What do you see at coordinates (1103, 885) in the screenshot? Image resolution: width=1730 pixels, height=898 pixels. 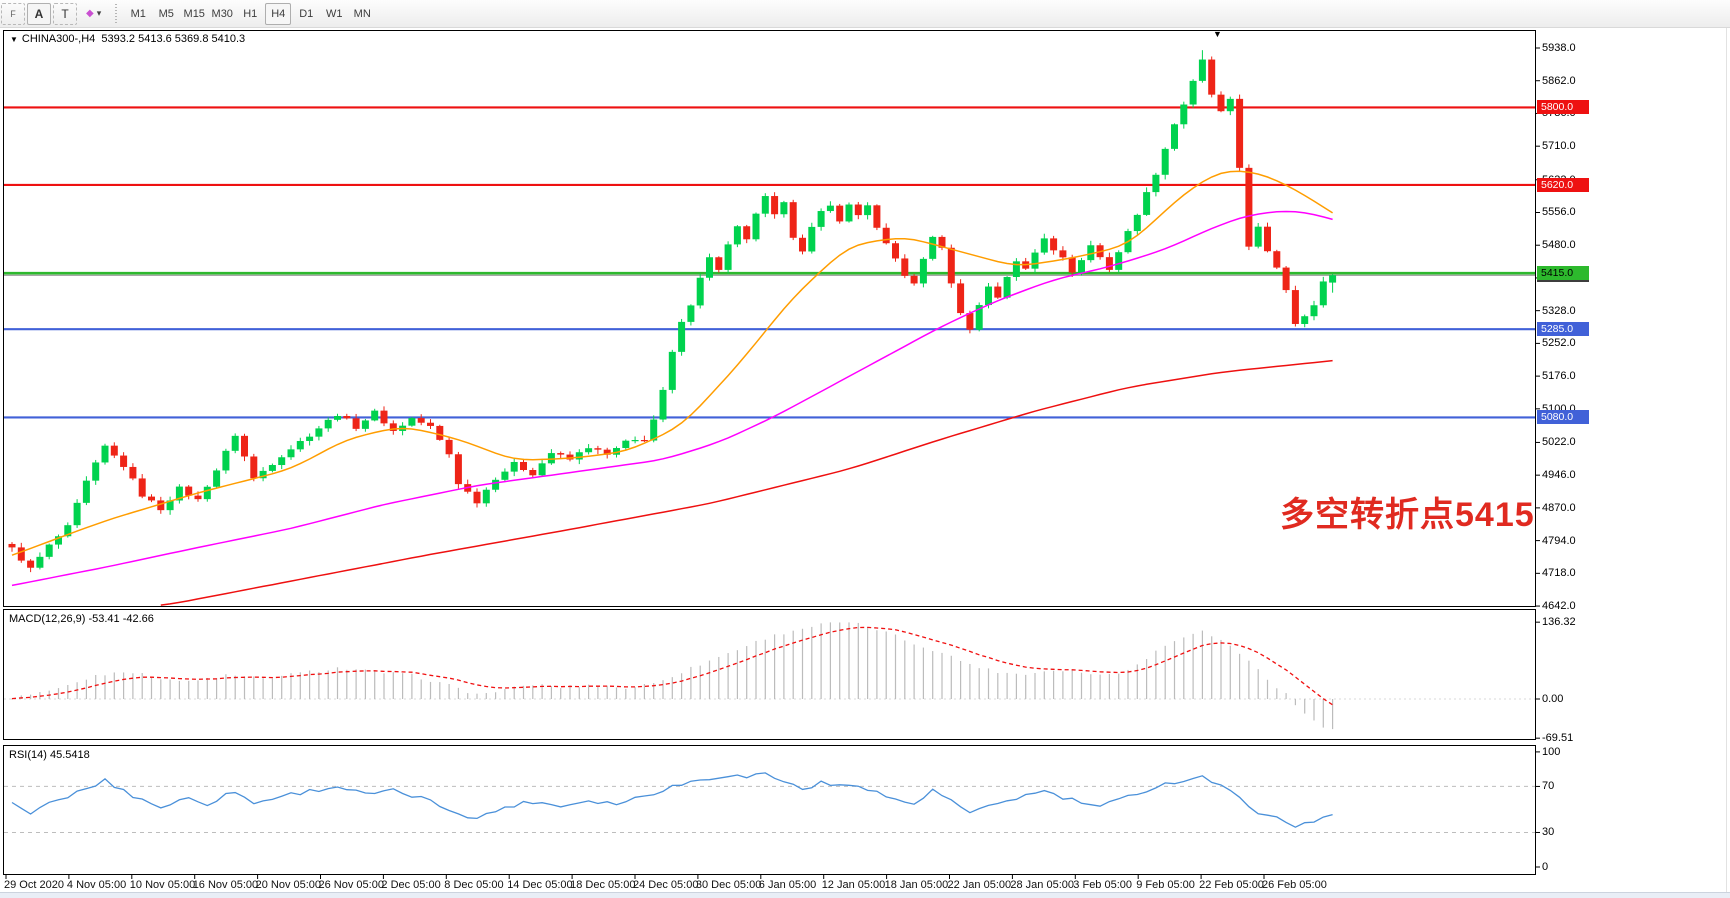 I see `x-axis-label: 3 Feb 05:00` at bounding box center [1103, 885].